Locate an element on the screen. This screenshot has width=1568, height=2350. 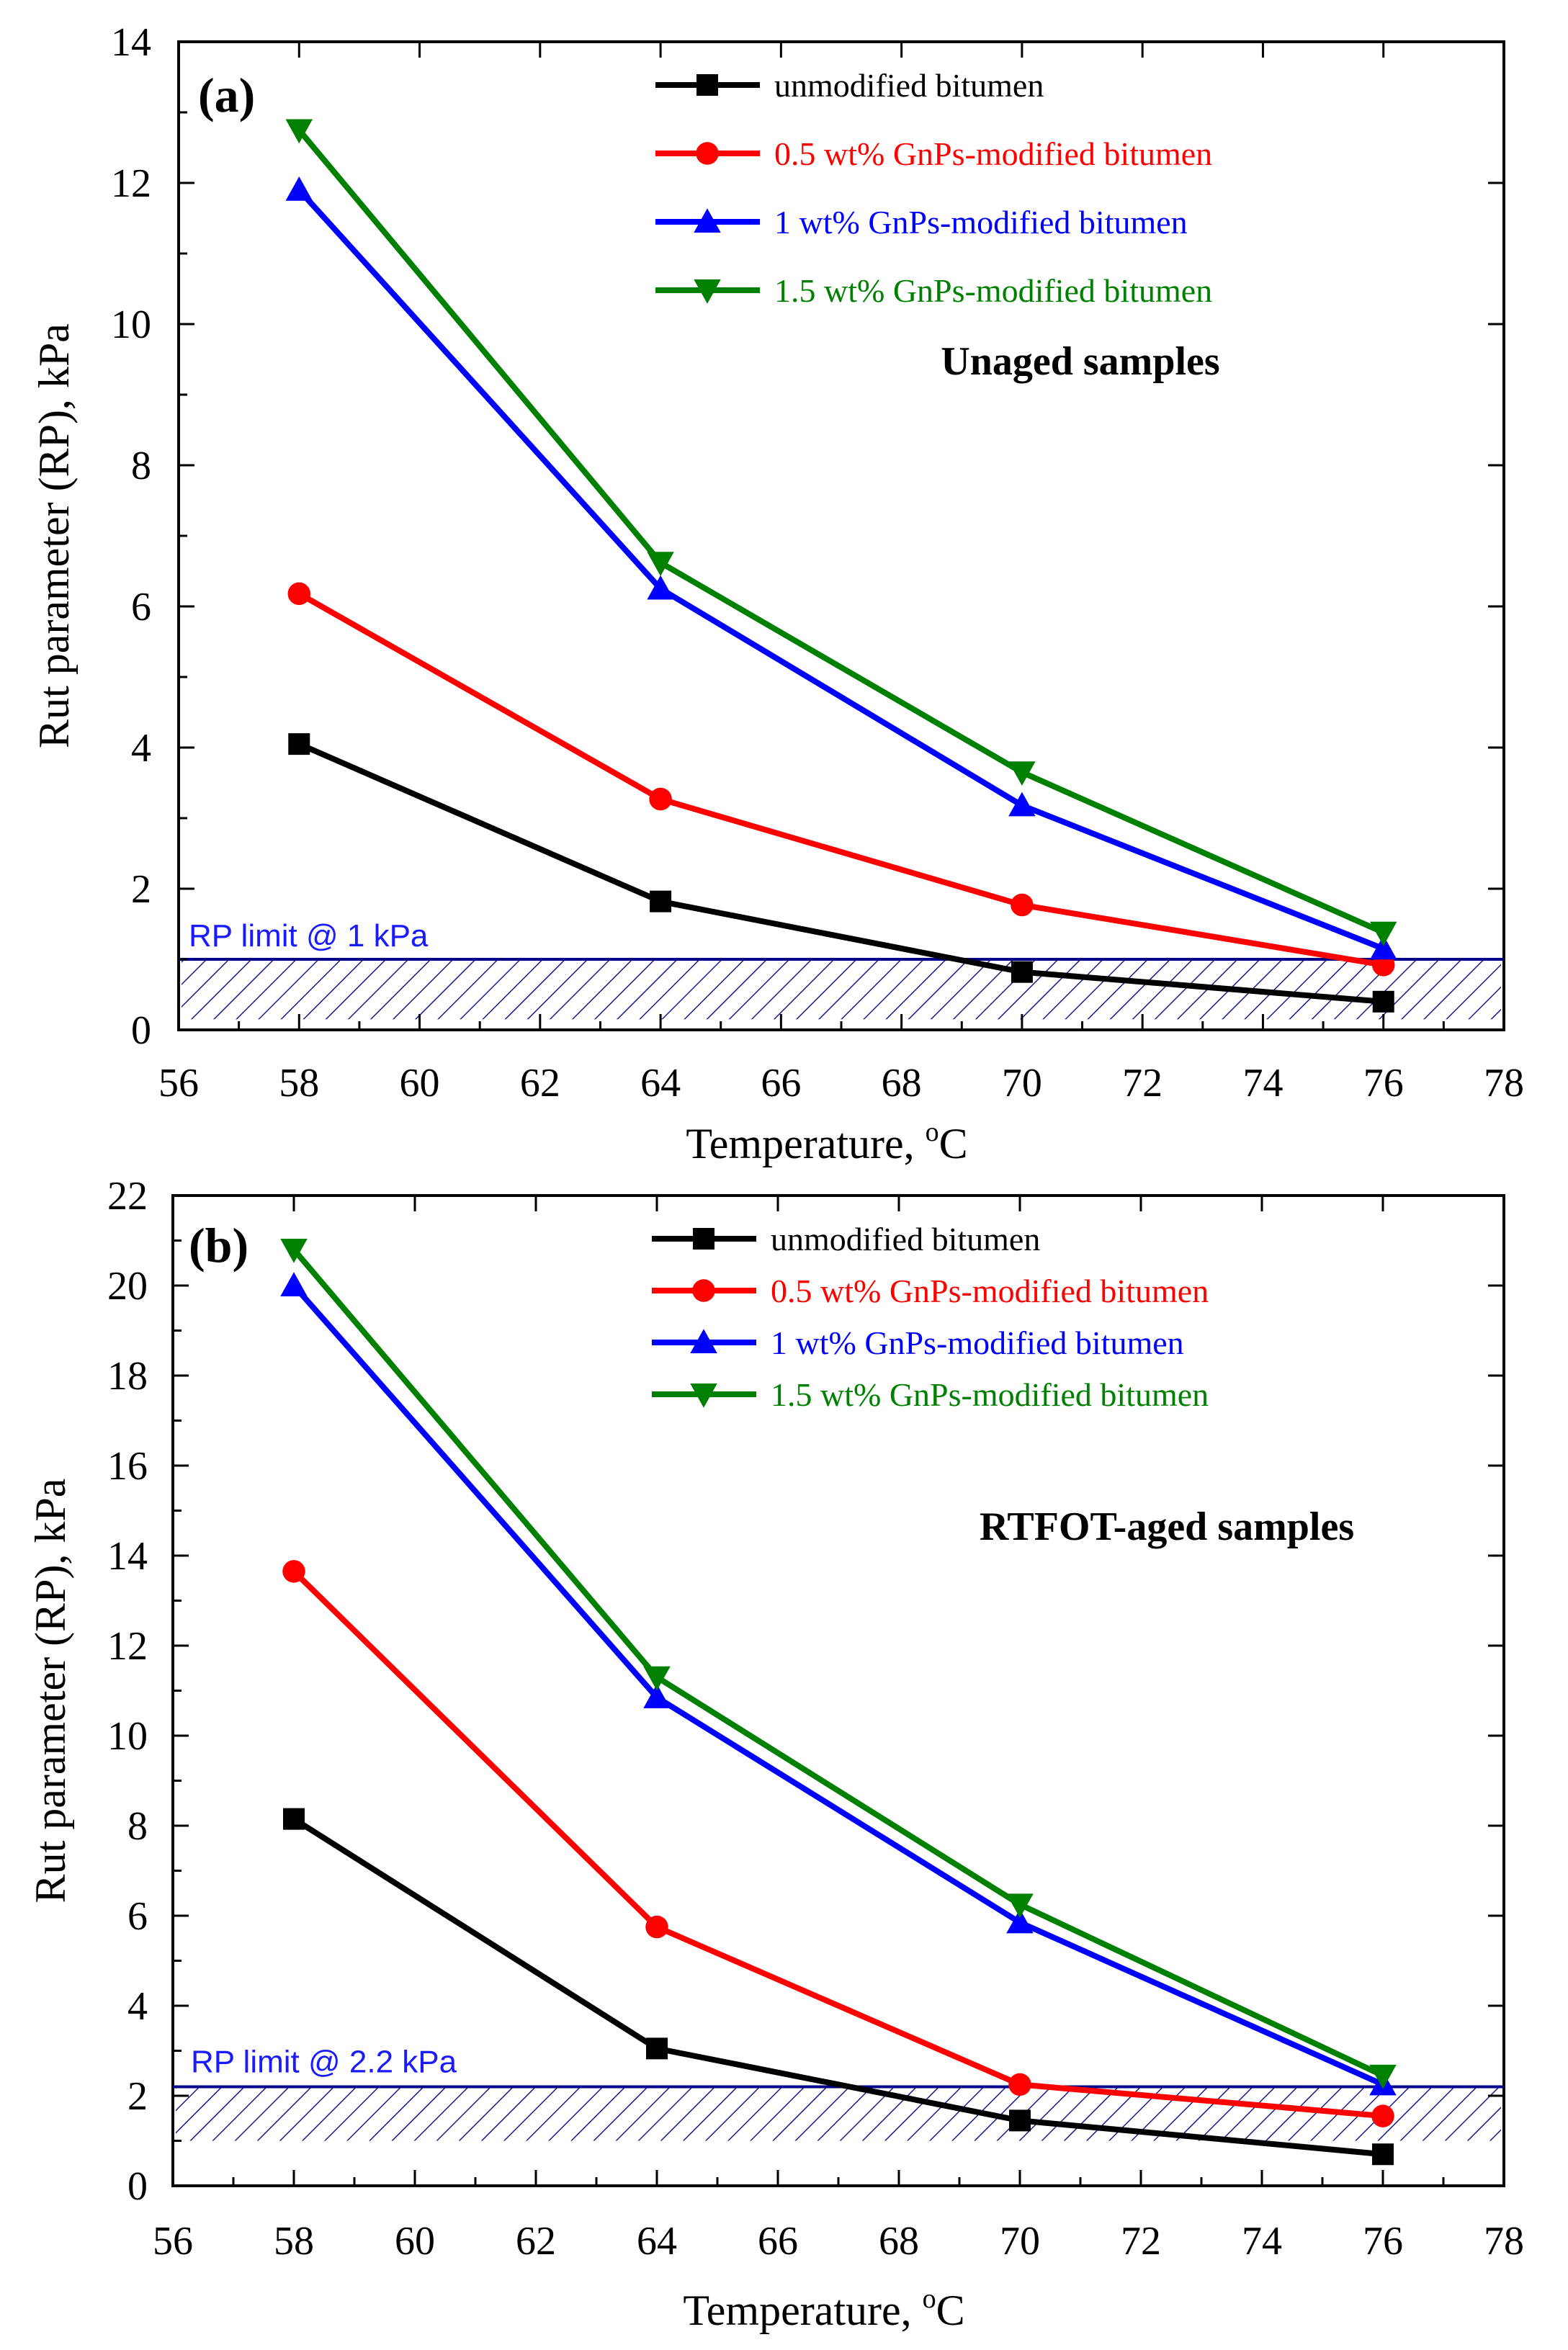
y-tick-label: 20 is located at coordinates (128, 1286).